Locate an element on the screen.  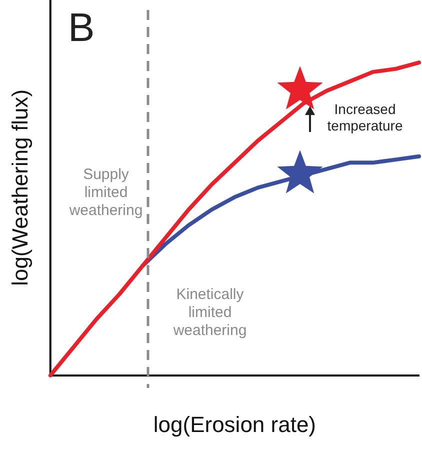
annotation: Supply limited weathering is located at coordinates (105, 193).